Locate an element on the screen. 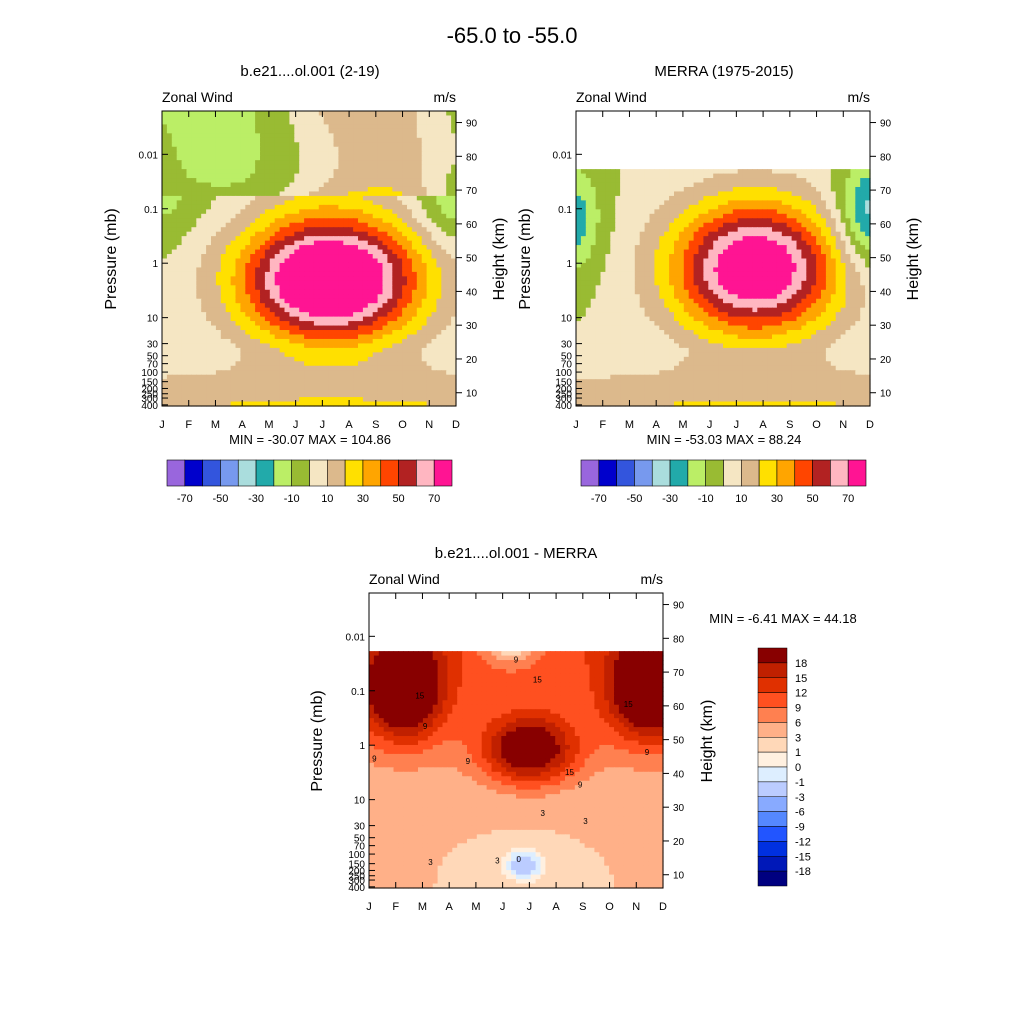 This screenshot has width=1024, height=1024. colorbar-swatch is located at coordinates (389, 473).